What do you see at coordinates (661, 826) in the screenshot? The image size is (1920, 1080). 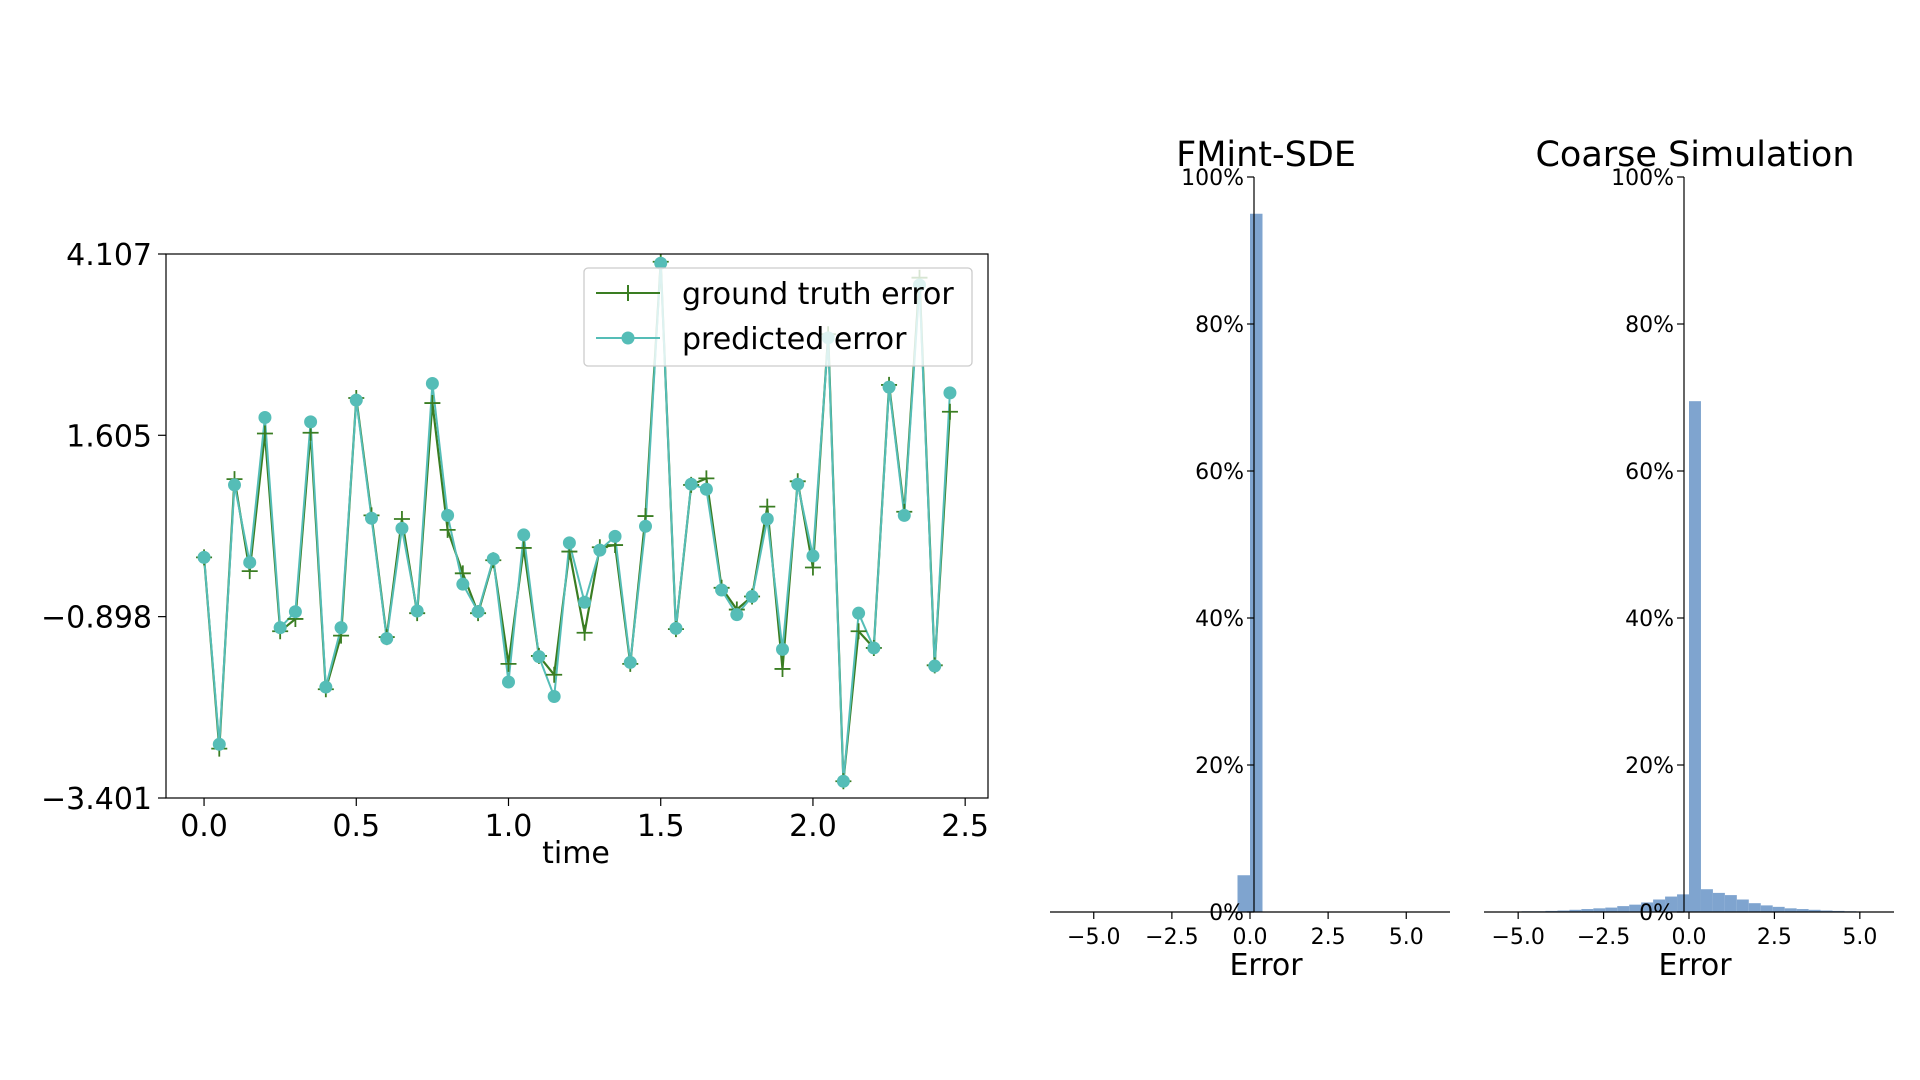 I see `x-tick-label: 1.5` at bounding box center [661, 826].